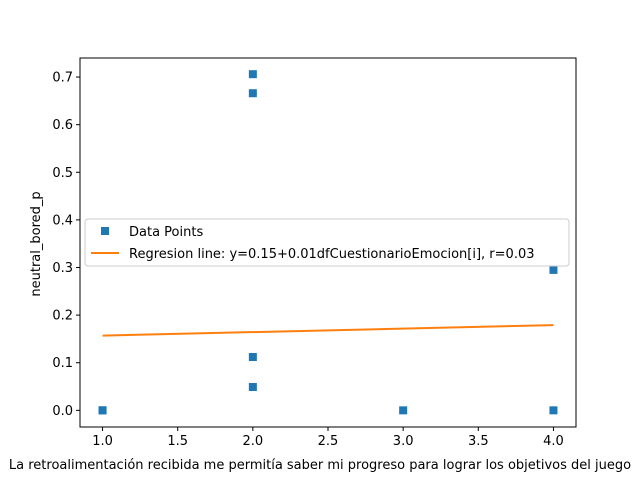  What do you see at coordinates (105, 231) in the screenshot?
I see `legend-marker-data-points` at bounding box center [105, 231].